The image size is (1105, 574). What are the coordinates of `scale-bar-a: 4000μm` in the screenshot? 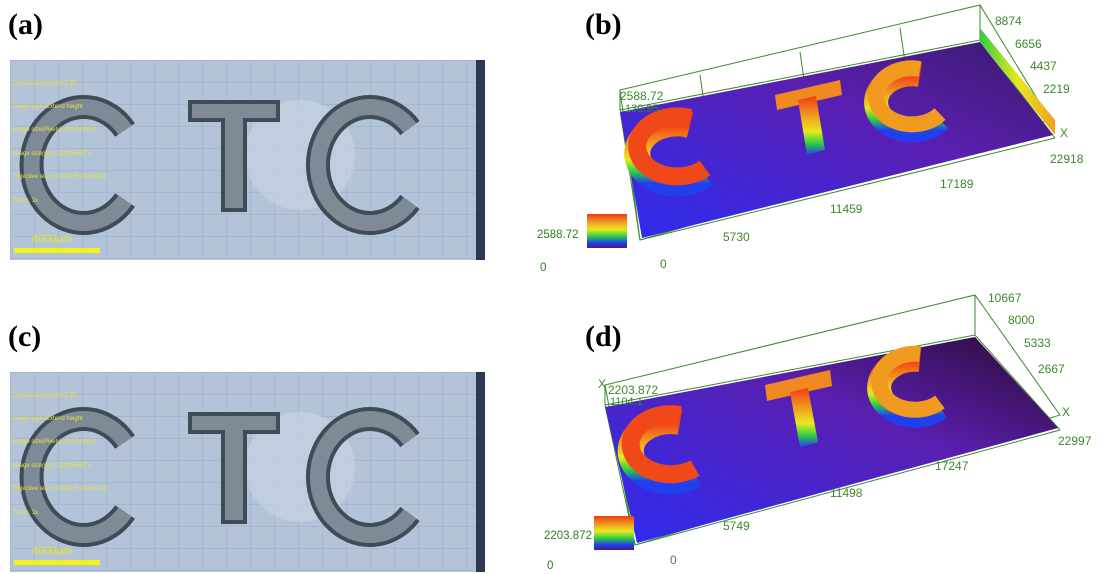 It's located at (59, 243).